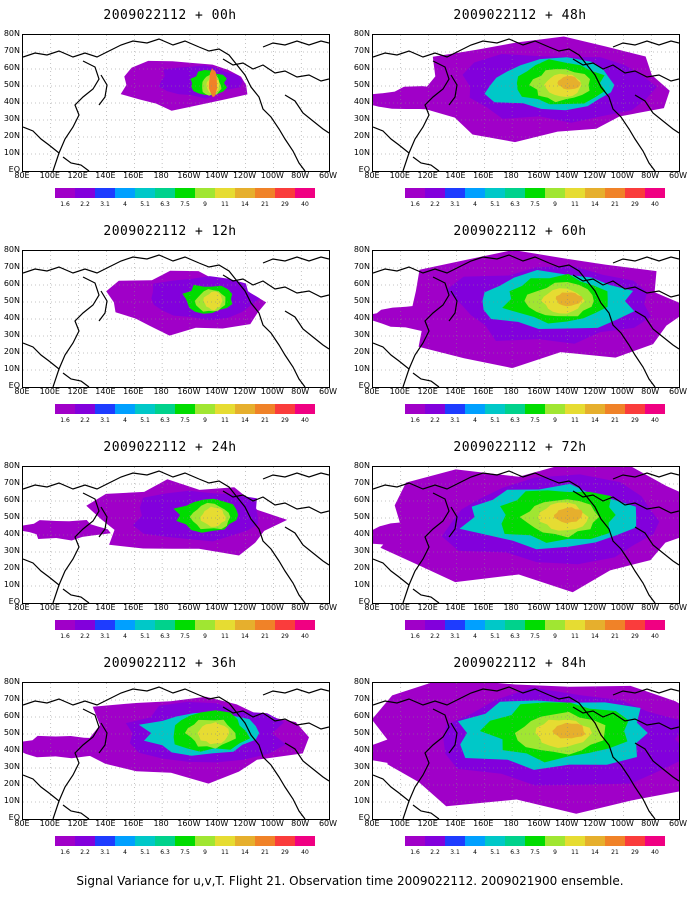 This screenshot has width=700, height=900. I want to click on colorbar-level-label: 29, so click(285, 852).